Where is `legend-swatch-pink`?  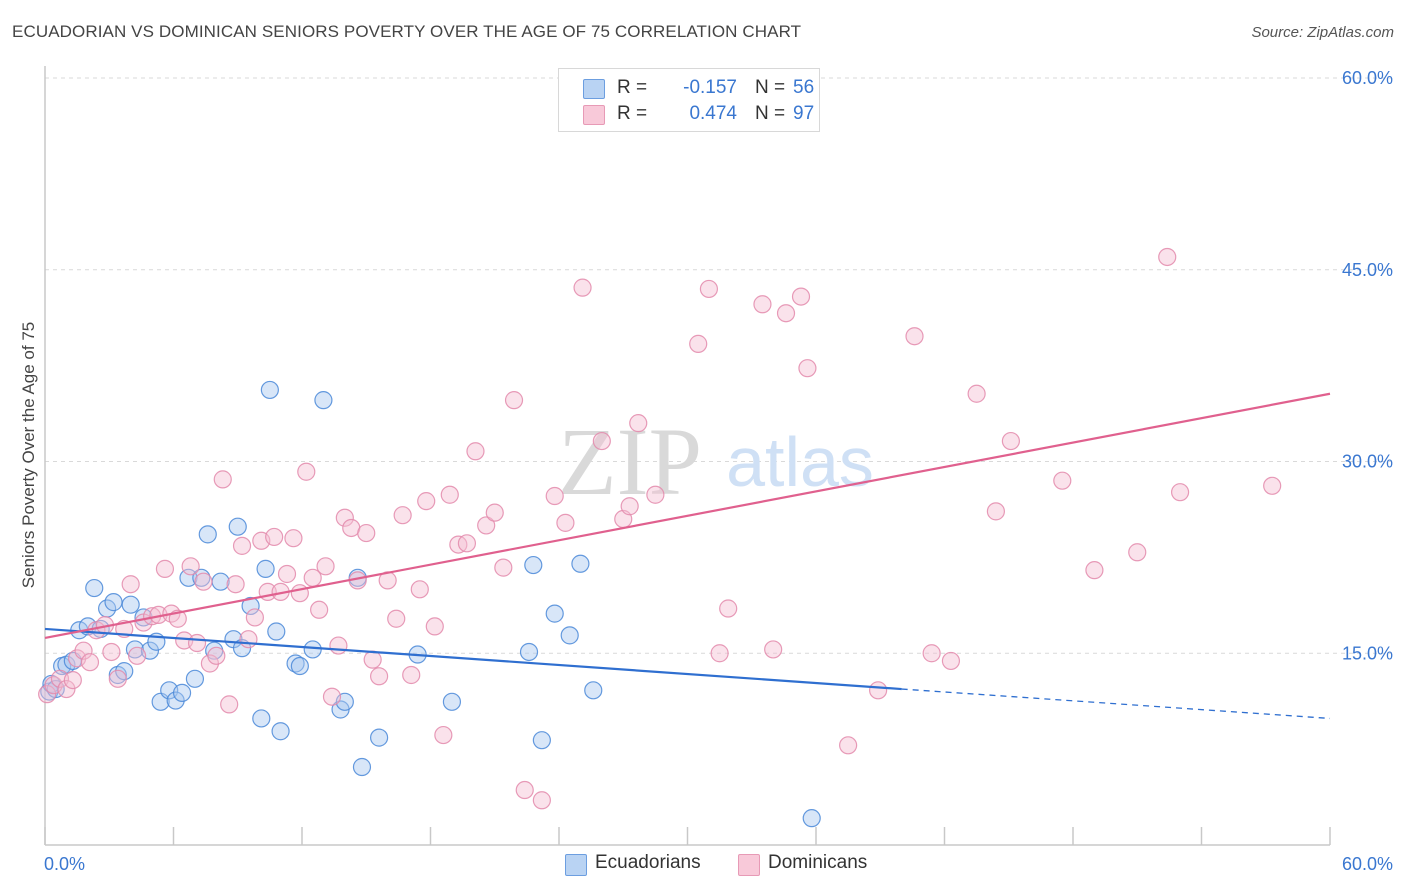 legend-swatch-pink is located at coordinates (594, 115).